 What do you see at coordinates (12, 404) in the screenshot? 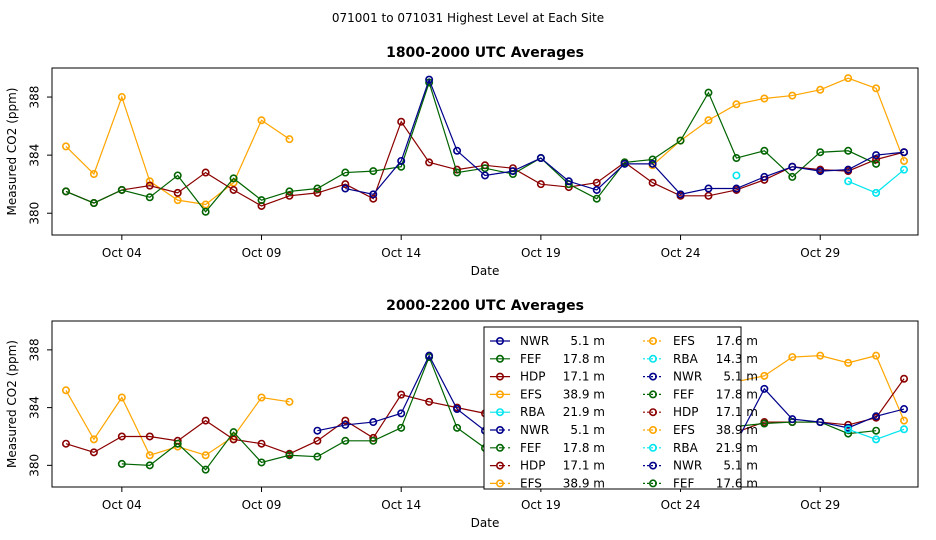
I see `y-axis-label: Measured CO2 (ppm)` at bounding box center [12, 404].